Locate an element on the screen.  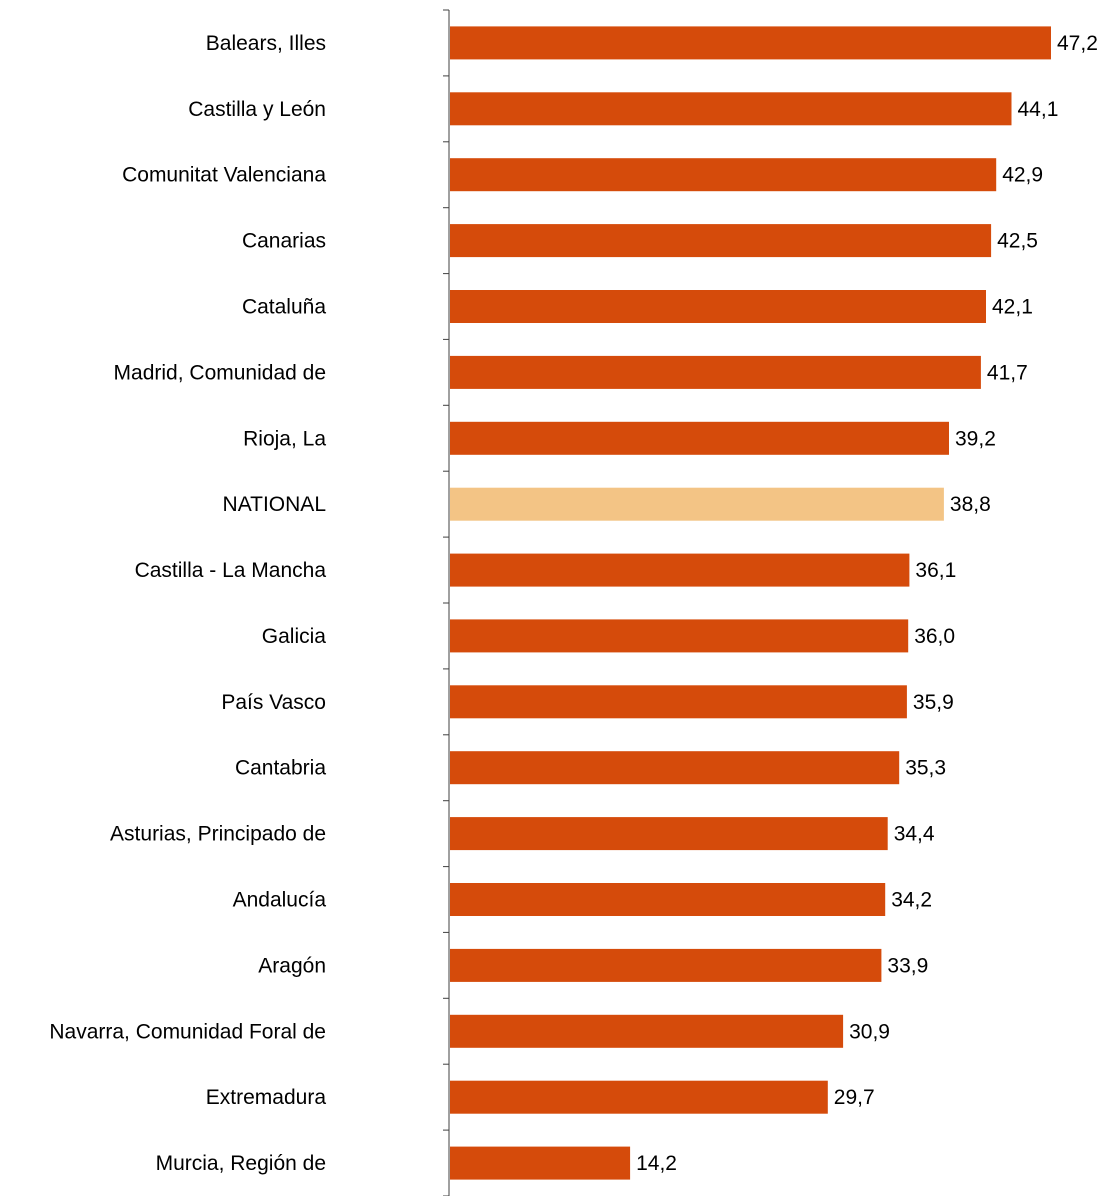
bar-comunitat-valenciana is located at coordinates (723, 175).